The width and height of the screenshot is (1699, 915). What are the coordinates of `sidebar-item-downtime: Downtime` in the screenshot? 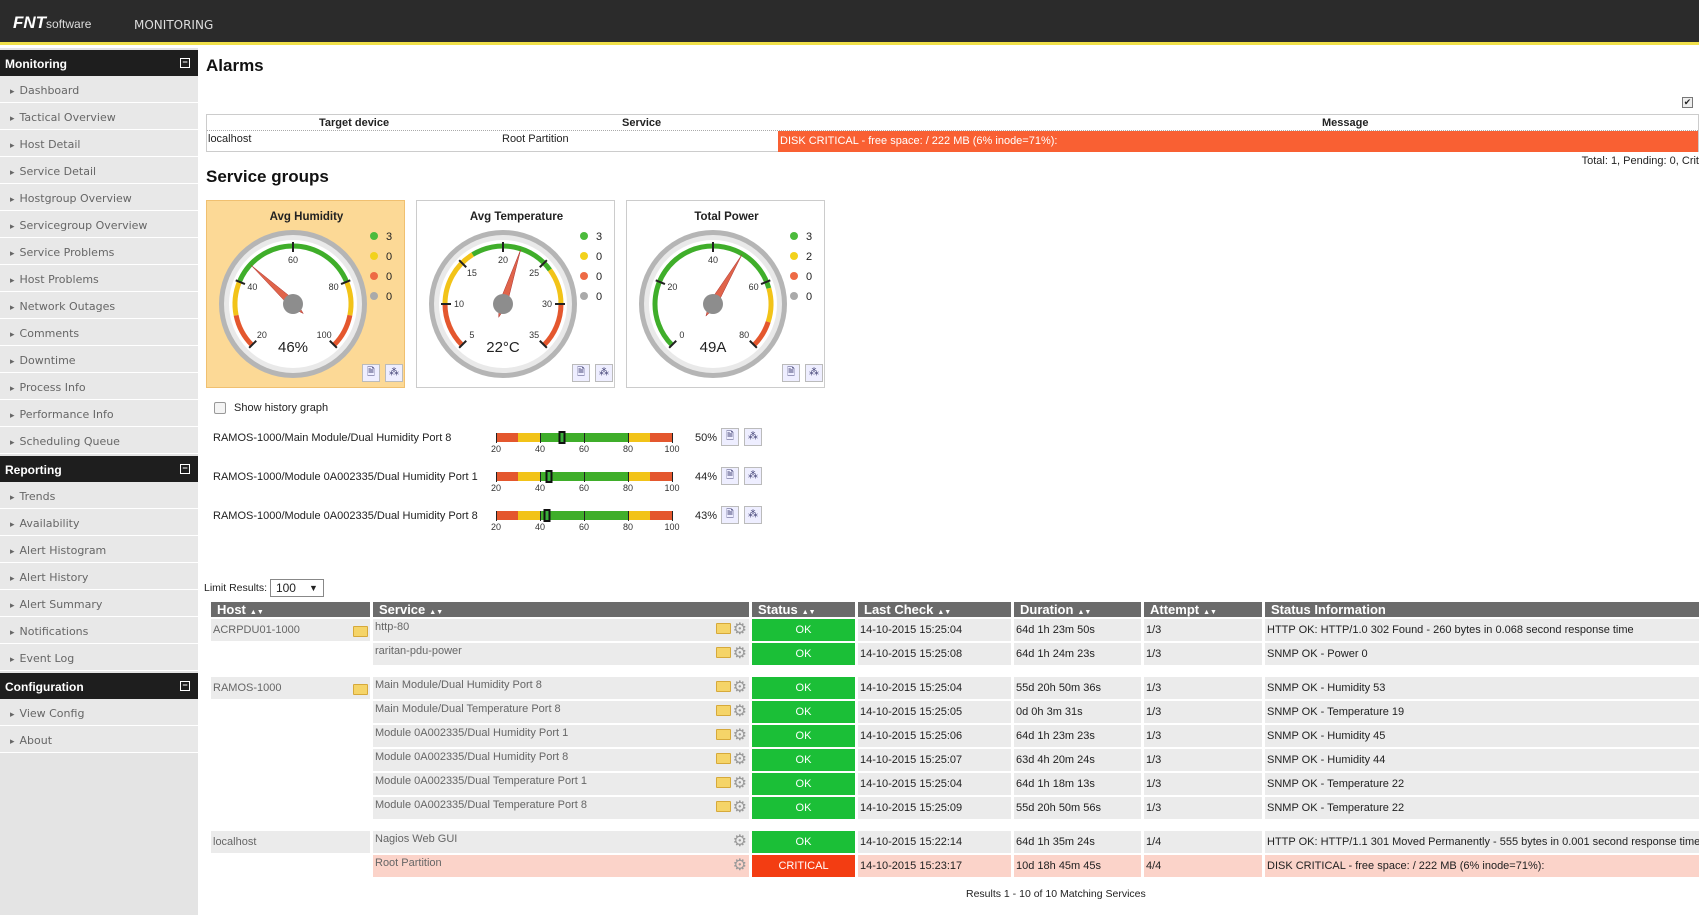 It's located at (99, 359).